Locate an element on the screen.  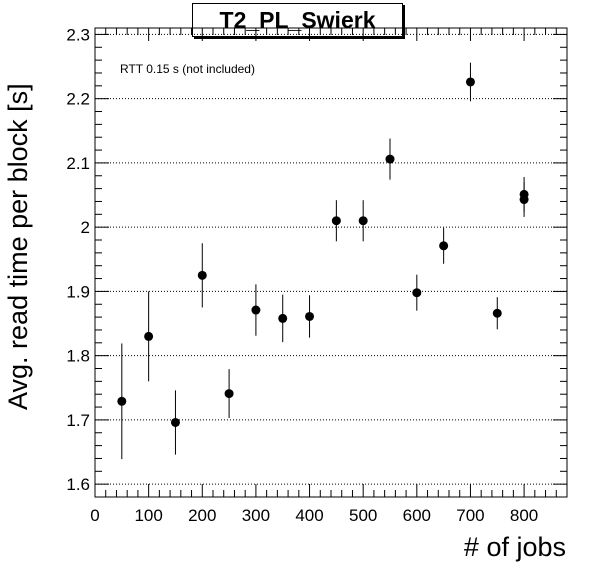
rtt-annotation: RTT 0.15 s (not included) is located at coordinates (187, 69).